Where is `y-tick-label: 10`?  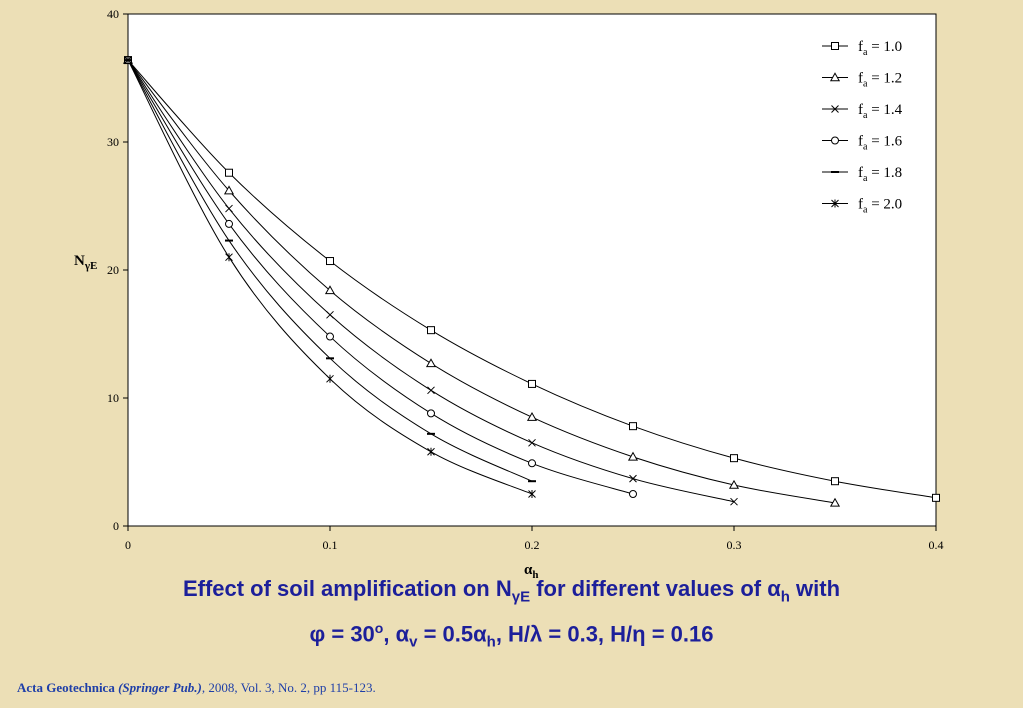 y-tick-label: 10 is located at coordinates (113, 398).